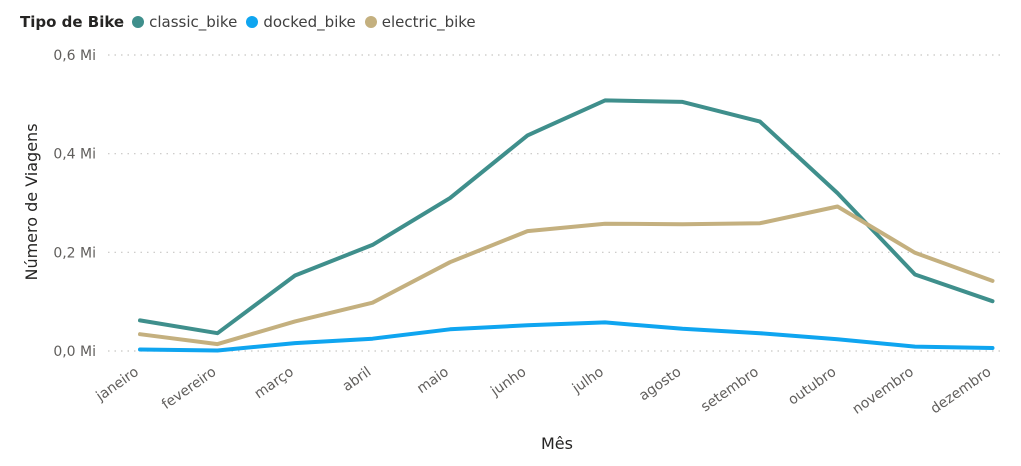 Image resolution: width=1021 pixels, height=466 pixels. Describe the element at coordinates (508, 382) in the screenshot. I see `x-tick-label: junho` at that location.